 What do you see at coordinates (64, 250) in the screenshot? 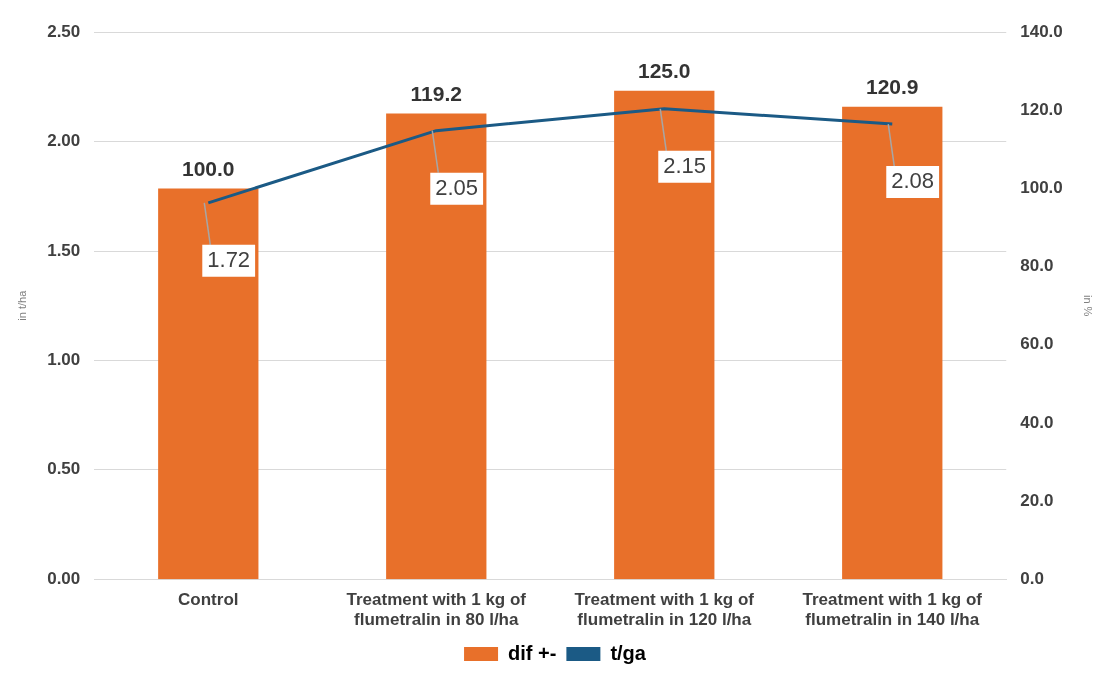
I see `y-tick-label: 1.50` at bounding box center [64, 250].